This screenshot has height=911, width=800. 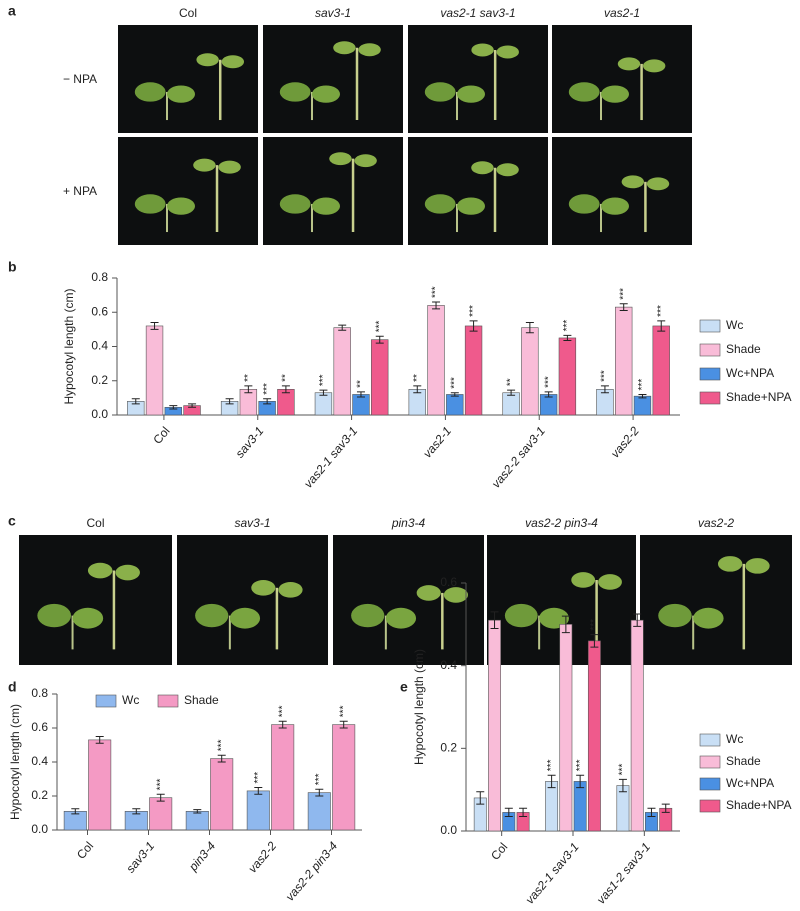 I want to click on x-tick-label: vas1-2 sav3-1, so click(x=623, y=873).